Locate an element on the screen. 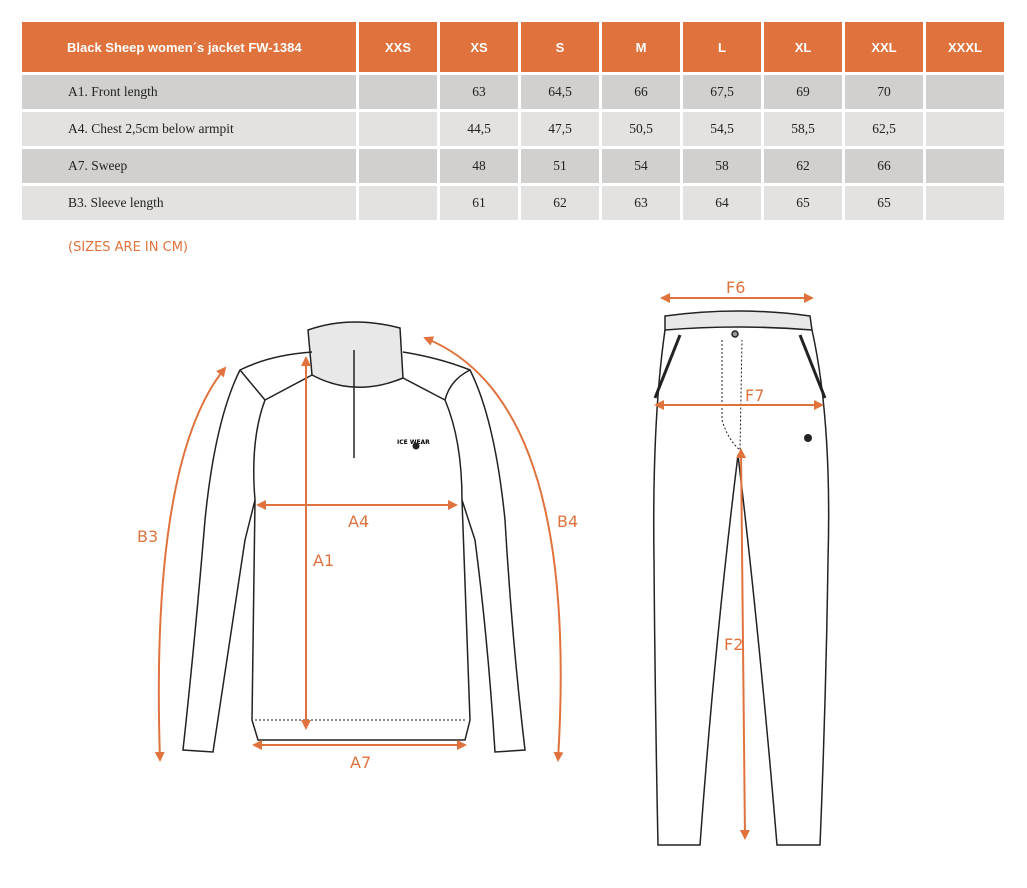  label-a7: A7 is located at coordinates (360, 762).